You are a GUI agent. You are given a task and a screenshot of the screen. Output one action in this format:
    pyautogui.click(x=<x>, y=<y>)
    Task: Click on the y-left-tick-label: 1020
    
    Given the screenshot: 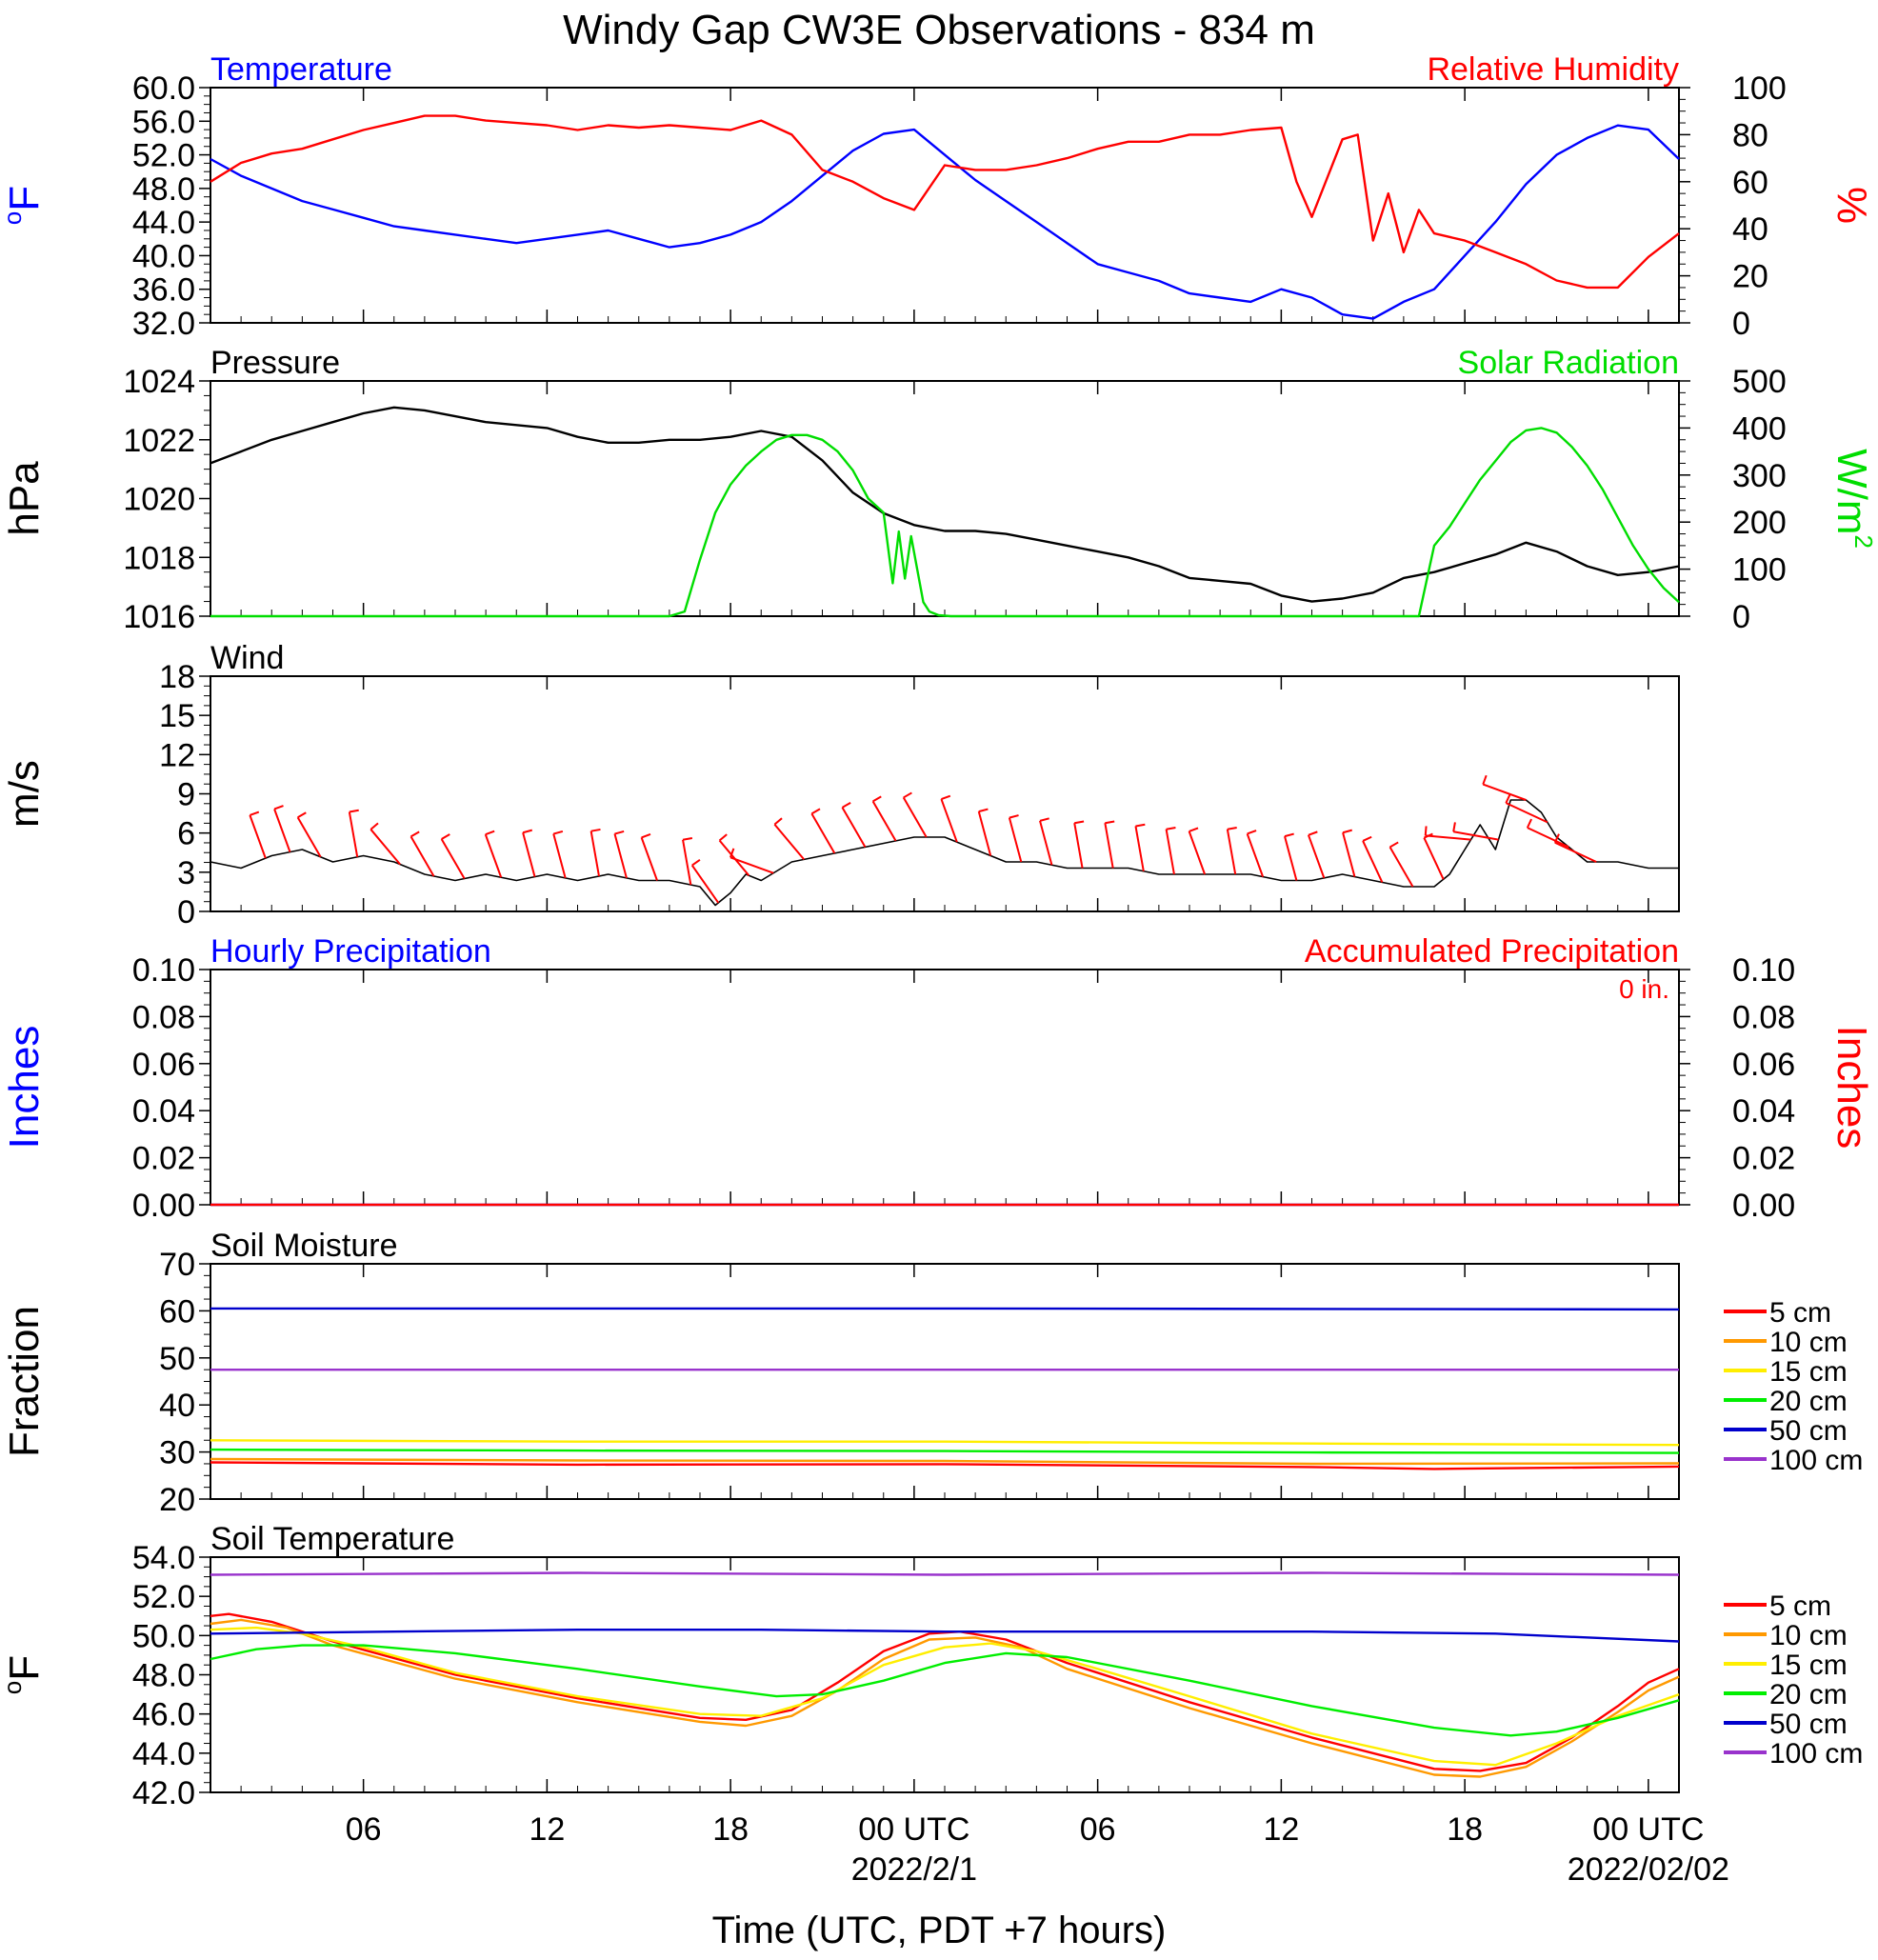 What is the action you would take?
    pyautogui.click(x=159, y=500)
    